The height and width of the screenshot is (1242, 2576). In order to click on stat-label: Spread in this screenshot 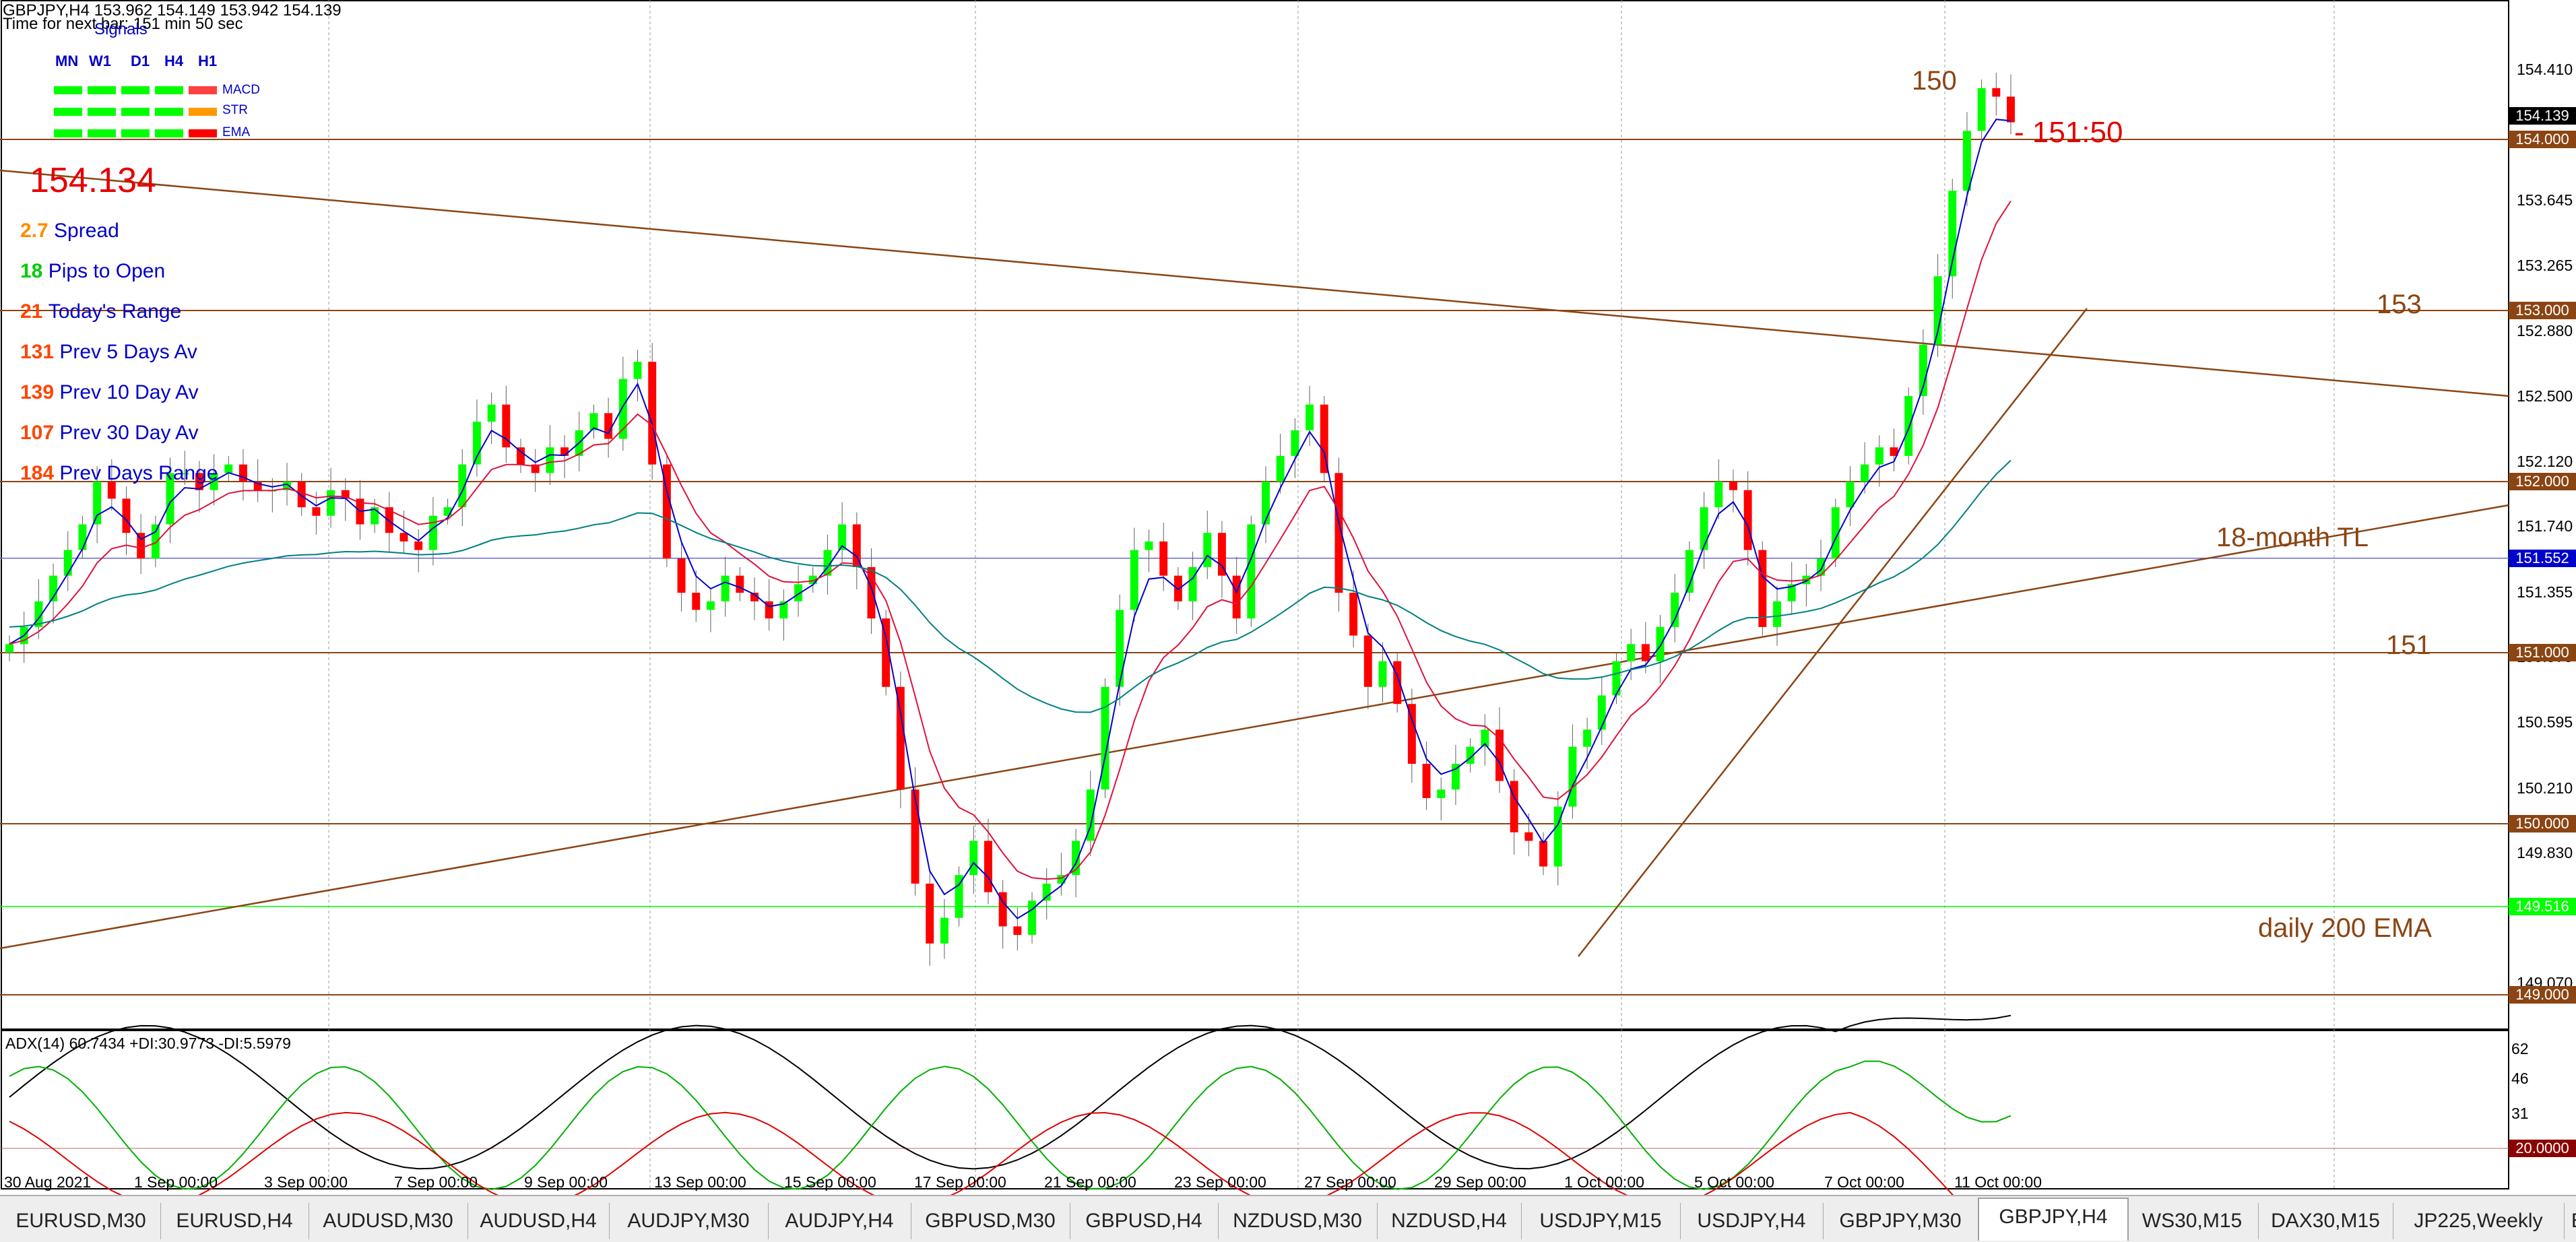, I will do `click(86, 231)`.